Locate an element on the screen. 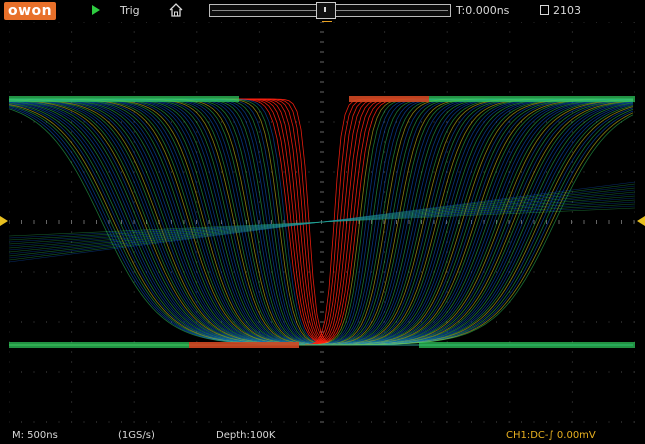  position-window-handle is located at coordinates (326, 10).